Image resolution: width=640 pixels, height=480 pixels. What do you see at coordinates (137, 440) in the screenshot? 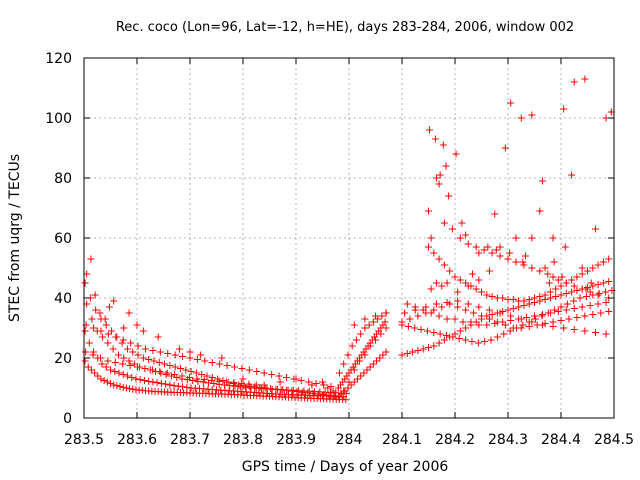
I see `x-tick-label: 283.6` at bounding box center [137, 440].